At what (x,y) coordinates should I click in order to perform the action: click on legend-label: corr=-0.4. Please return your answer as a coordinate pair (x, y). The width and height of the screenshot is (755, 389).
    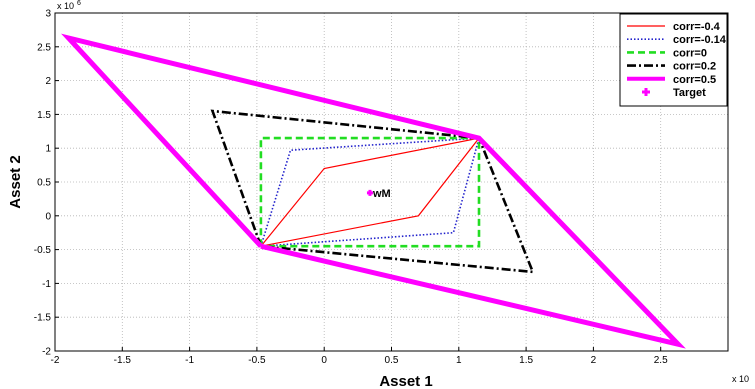
    Looking at the image, I should click on (697, 27).